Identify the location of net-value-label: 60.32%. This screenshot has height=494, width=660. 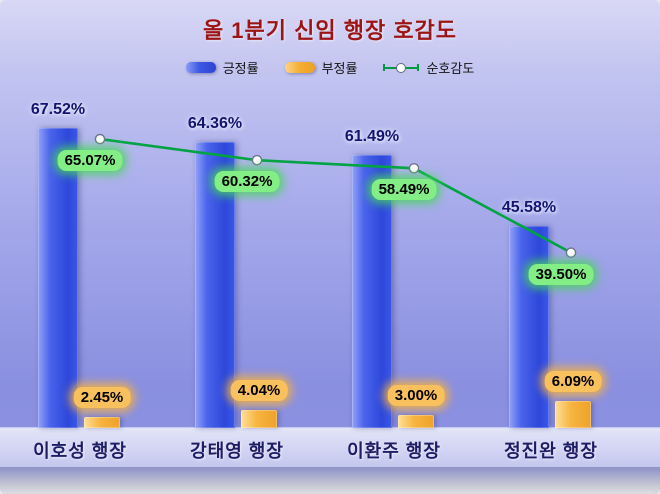
(247, 182).